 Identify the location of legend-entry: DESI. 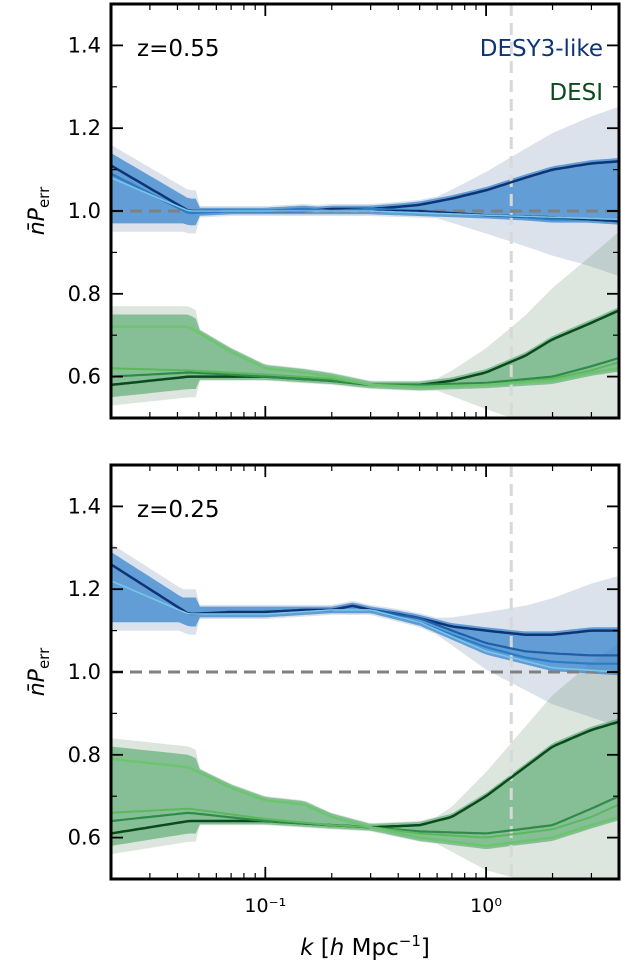
(576, 93).